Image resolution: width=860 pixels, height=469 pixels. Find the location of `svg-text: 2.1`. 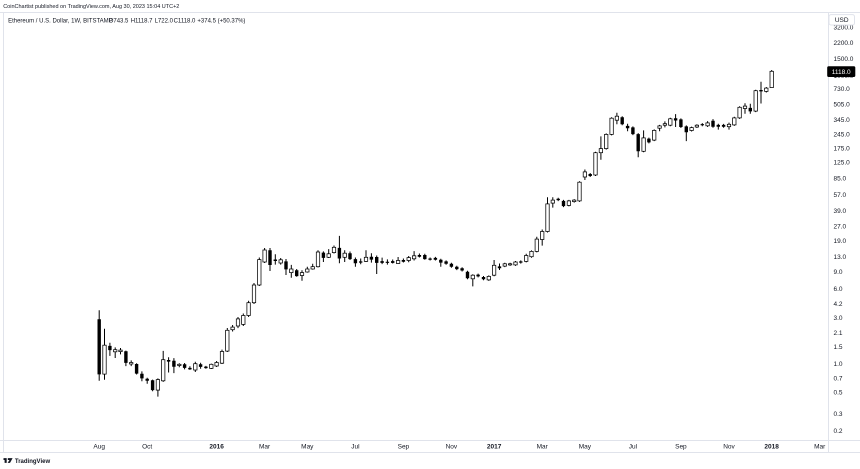

svg-text: 2.1 is located at coordinates (838, 333).